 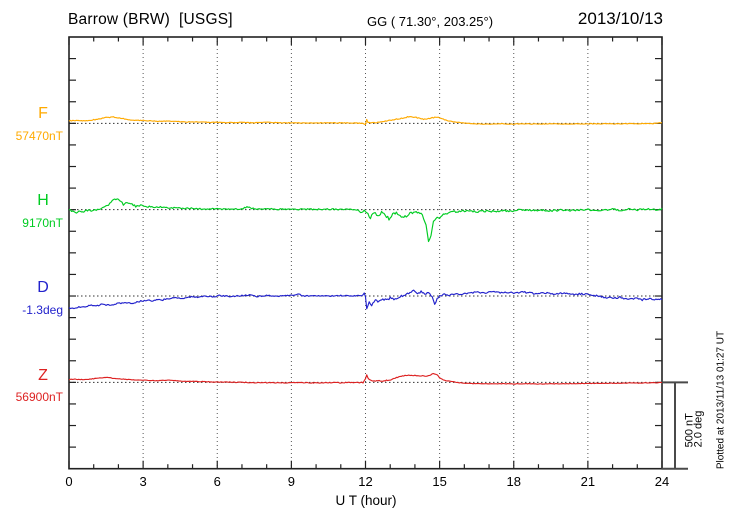 What do you see at coordinates (43, 200) in the screenshot?
I see `channel-label-H: H` at bounding box center [43, 200].